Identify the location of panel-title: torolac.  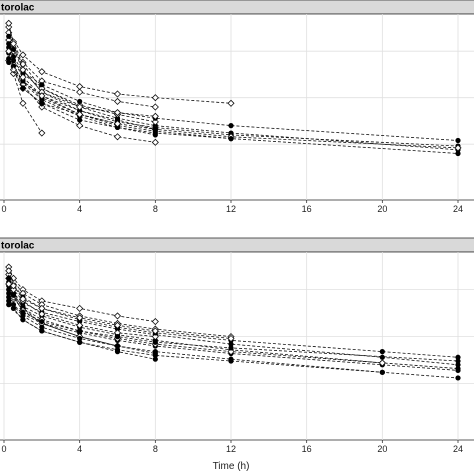
(18, 8).